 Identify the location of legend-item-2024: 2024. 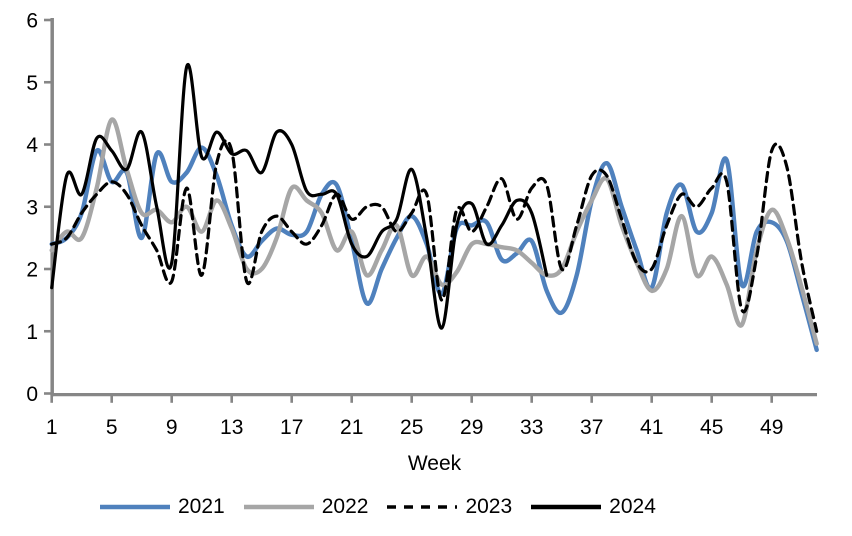
(593, 507).